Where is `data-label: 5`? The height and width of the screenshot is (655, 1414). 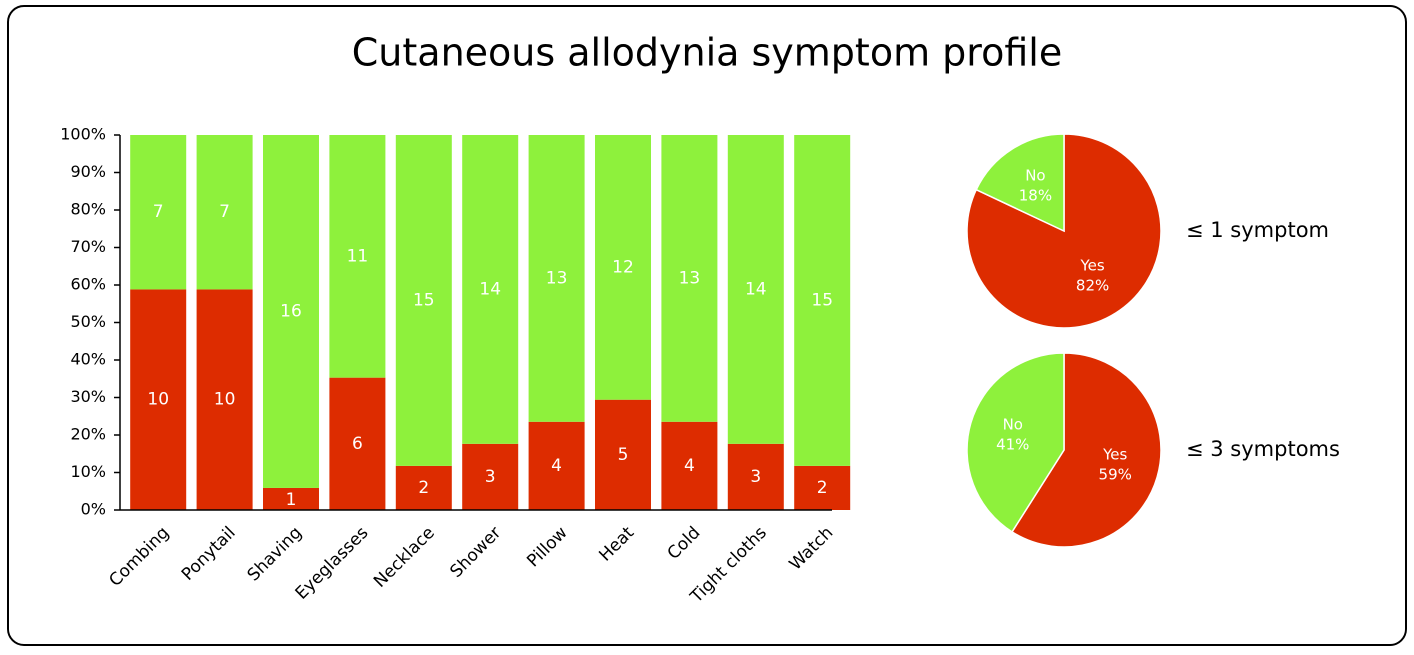 data-label: 5 is located at coordinates (623, 455).